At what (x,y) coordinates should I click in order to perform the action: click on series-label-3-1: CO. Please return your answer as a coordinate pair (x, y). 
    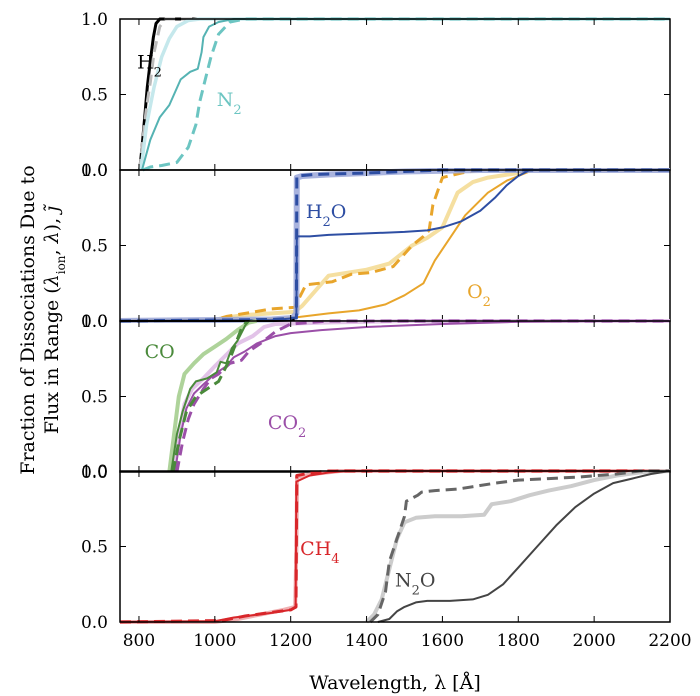
    Looking at the image, I should click on (160, 352).